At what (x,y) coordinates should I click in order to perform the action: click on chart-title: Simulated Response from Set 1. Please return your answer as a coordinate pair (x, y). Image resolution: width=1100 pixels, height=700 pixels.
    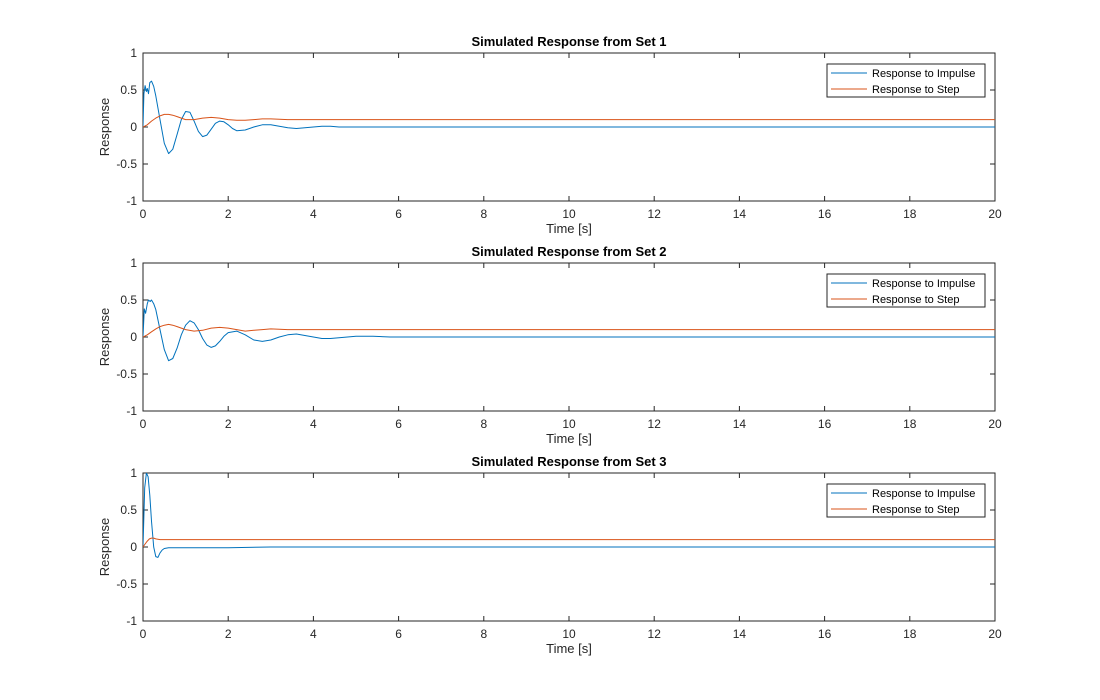
    Looking at the image, I should click on (568, 41).